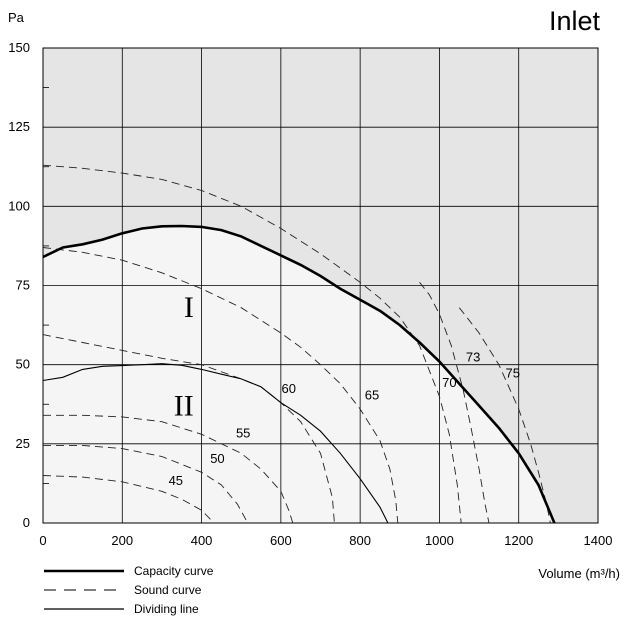 The height and width of the screenshot is (621, 623). Describe the element at coordinates (23, 443) in the screenshot. I see `y-tick-label: 25` at that location.